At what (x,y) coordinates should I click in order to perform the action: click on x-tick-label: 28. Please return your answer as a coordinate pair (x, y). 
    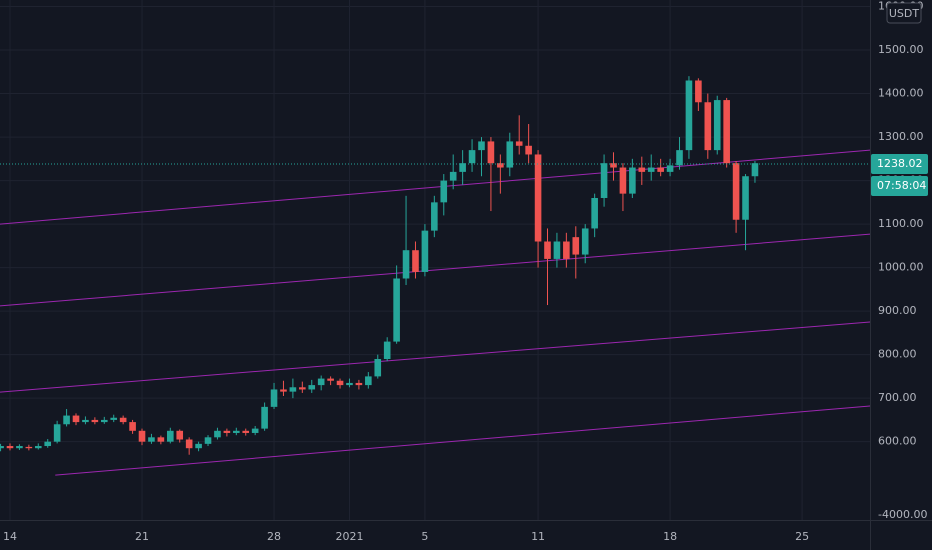
    Looking at the image, I should click on (274, 536).